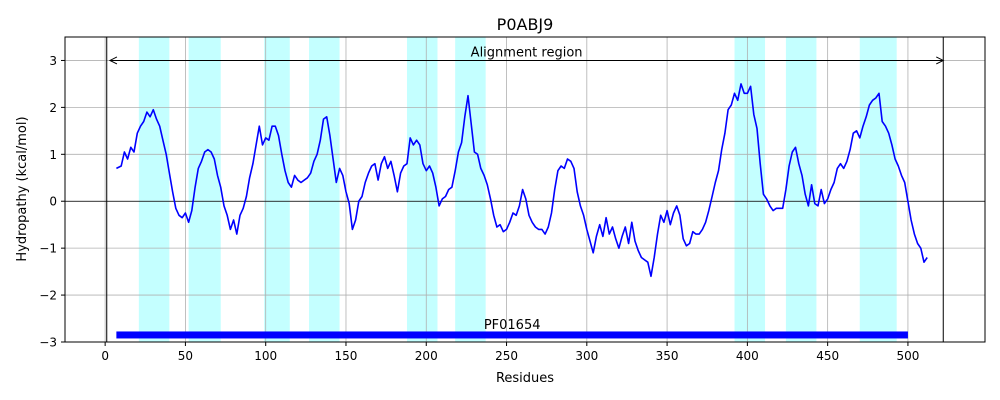 The image size is (1000, 400). What do you see at coordinates (527, 52) in the screenshot?
I see `alignment-region-label: Alignment region` at bounding box center [527, 52].